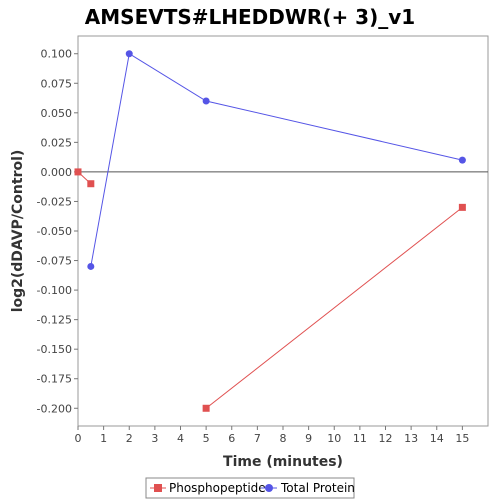  I want to click on legend-item-phosphopeptide: Phosphopeptide, so click(208, 488).